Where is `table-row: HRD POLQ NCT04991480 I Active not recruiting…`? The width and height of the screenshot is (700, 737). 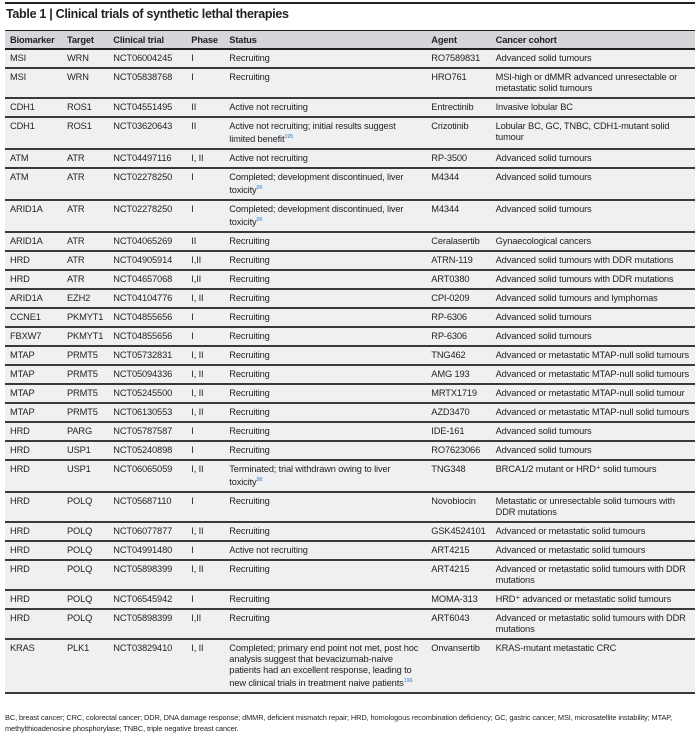 table-row: HRD POLQ NCT04991480 I Active not recruiting… is located at coordinates (350, 551).